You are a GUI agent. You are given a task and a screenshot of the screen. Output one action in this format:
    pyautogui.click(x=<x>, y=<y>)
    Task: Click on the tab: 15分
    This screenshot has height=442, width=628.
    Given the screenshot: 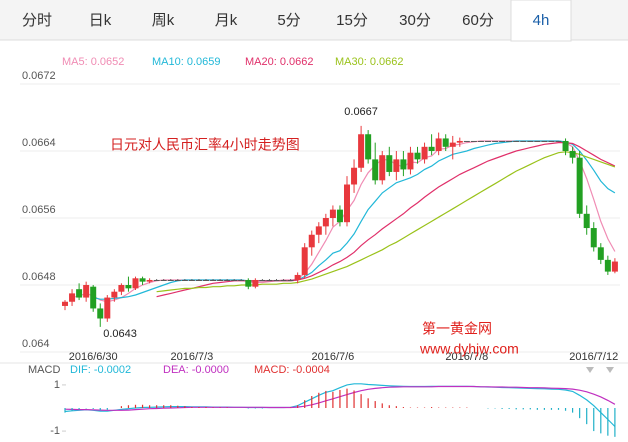 What is the action you would take?
    pyautogui.click(x=352, y=20)
    